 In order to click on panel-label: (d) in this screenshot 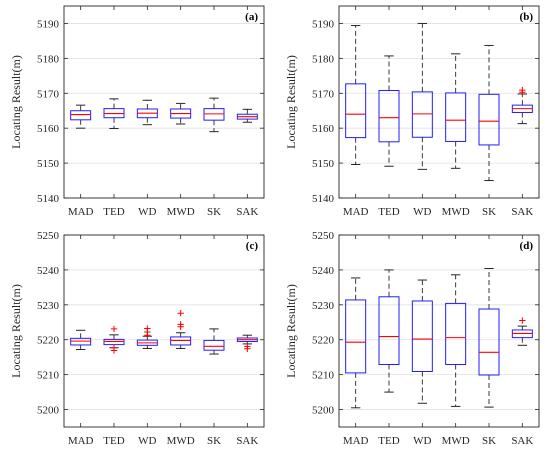, I will do `click(527, 246)`.